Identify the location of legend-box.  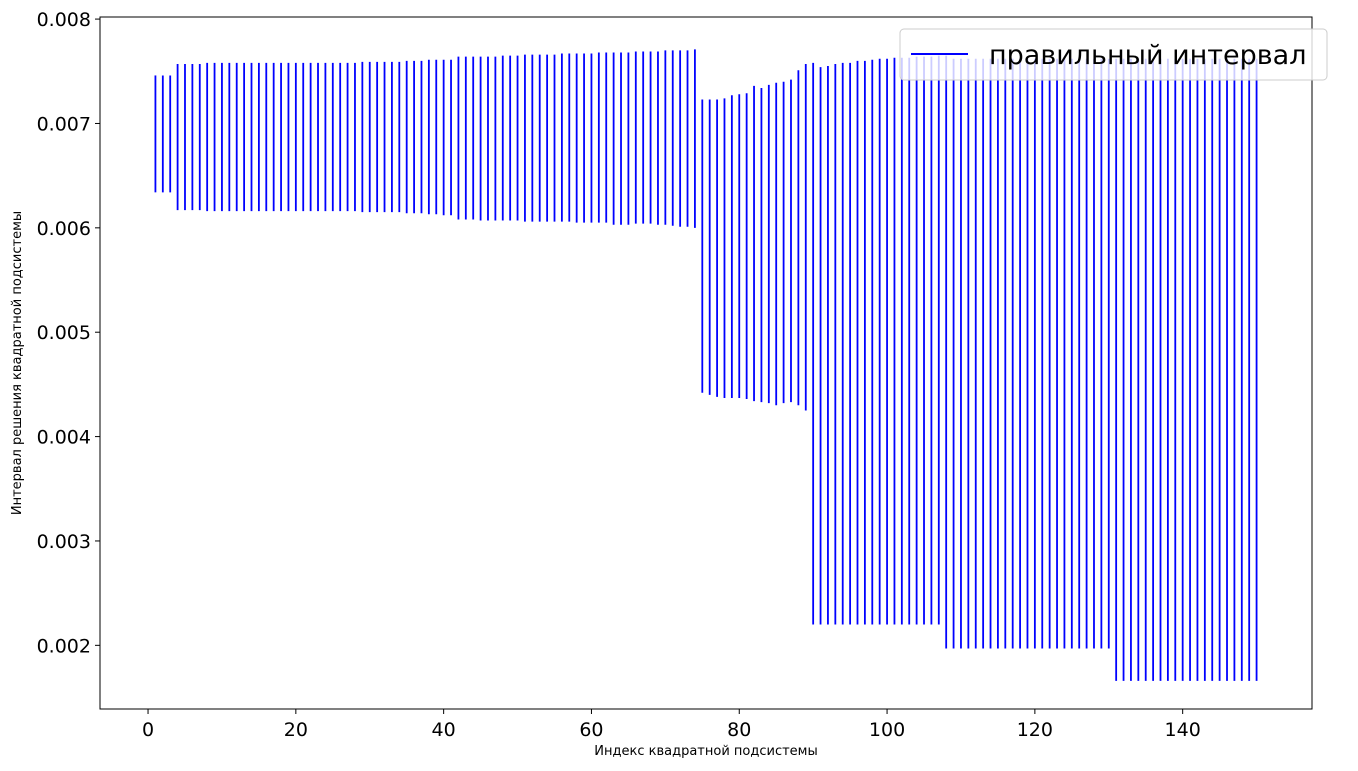
(1113, 54).